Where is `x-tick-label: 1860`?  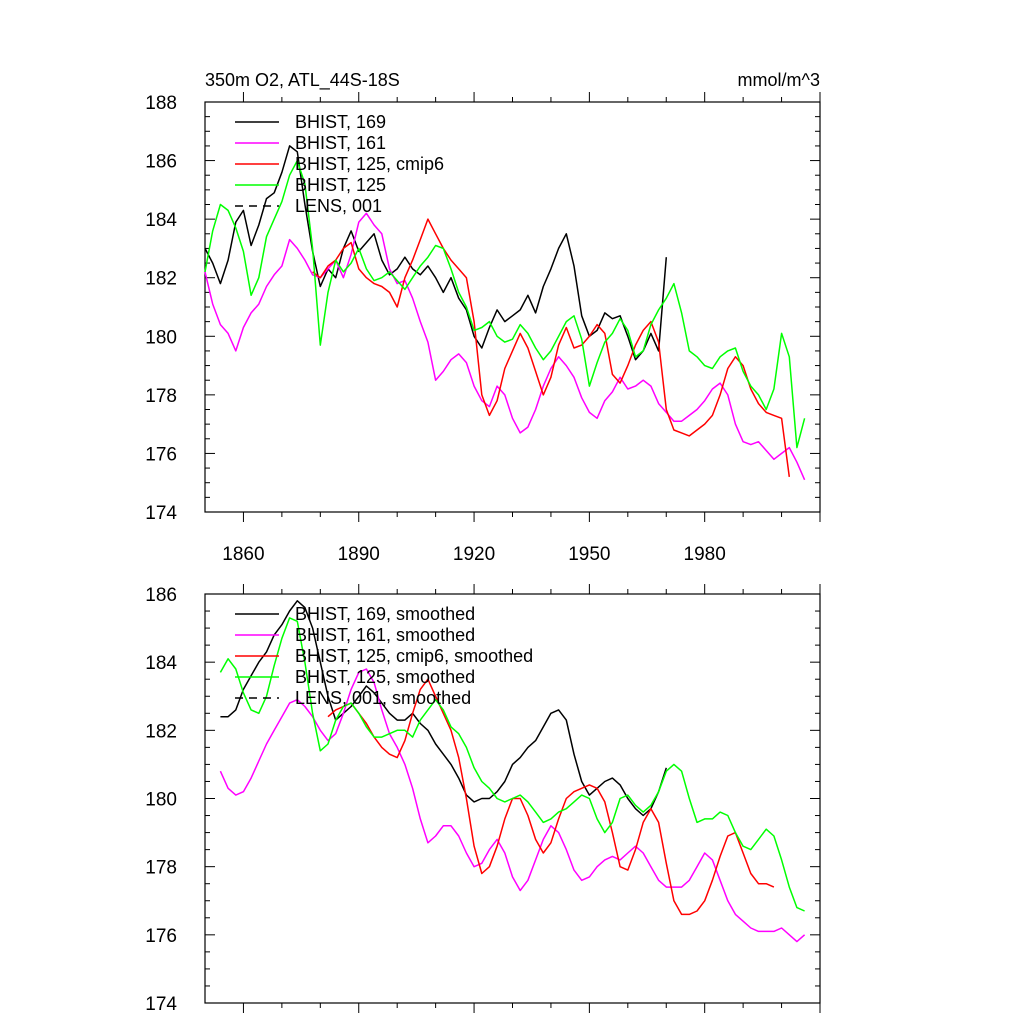
x-tick-label: 1860 is located at coordinates (243, 554).